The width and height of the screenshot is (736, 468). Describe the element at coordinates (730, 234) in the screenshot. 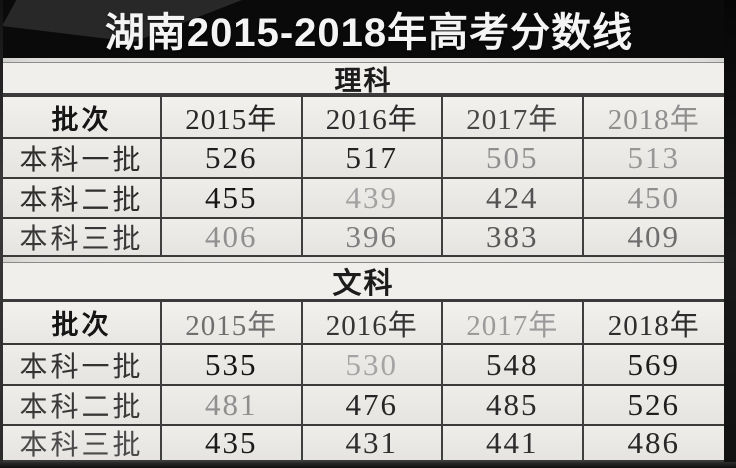

I see `right-edge-shadow` at that location.